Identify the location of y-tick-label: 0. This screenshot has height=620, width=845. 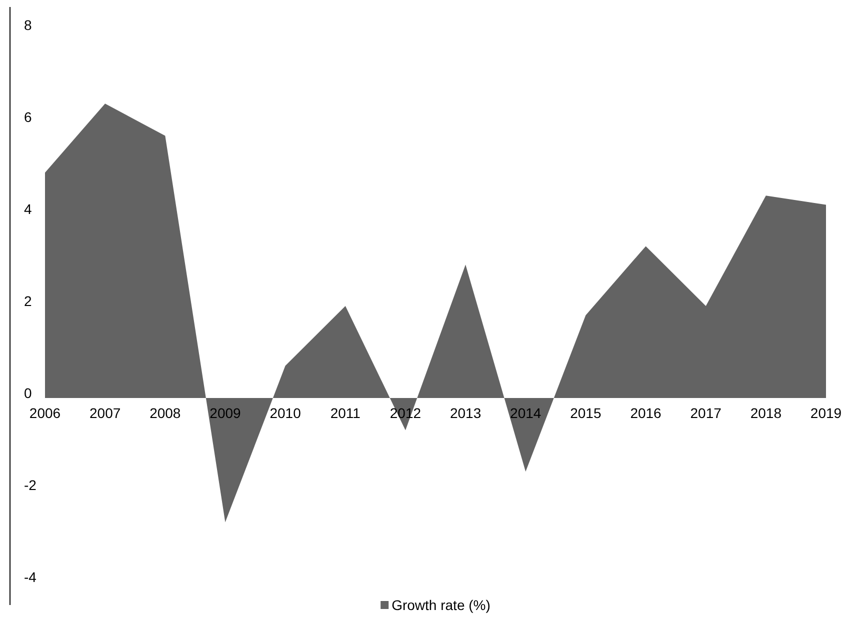
(28, 393).